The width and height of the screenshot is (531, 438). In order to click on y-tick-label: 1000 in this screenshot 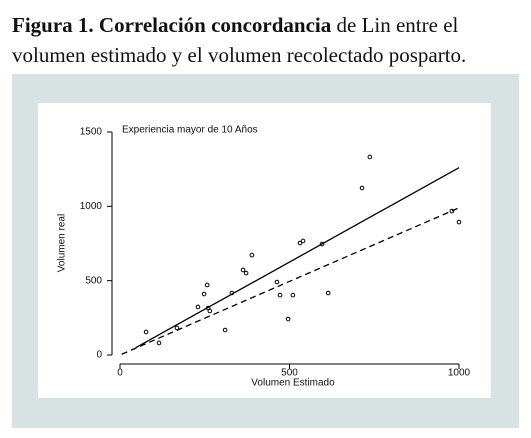, I will do `click(91, 206)`.